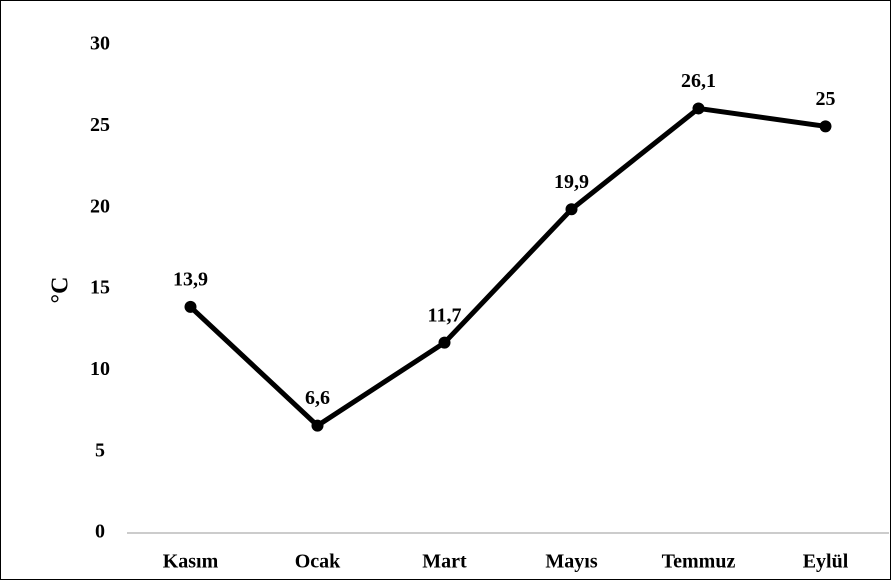 This screenshot has height=580, width=891. I want to click on y-tick-label: 5, so click(100, 450).